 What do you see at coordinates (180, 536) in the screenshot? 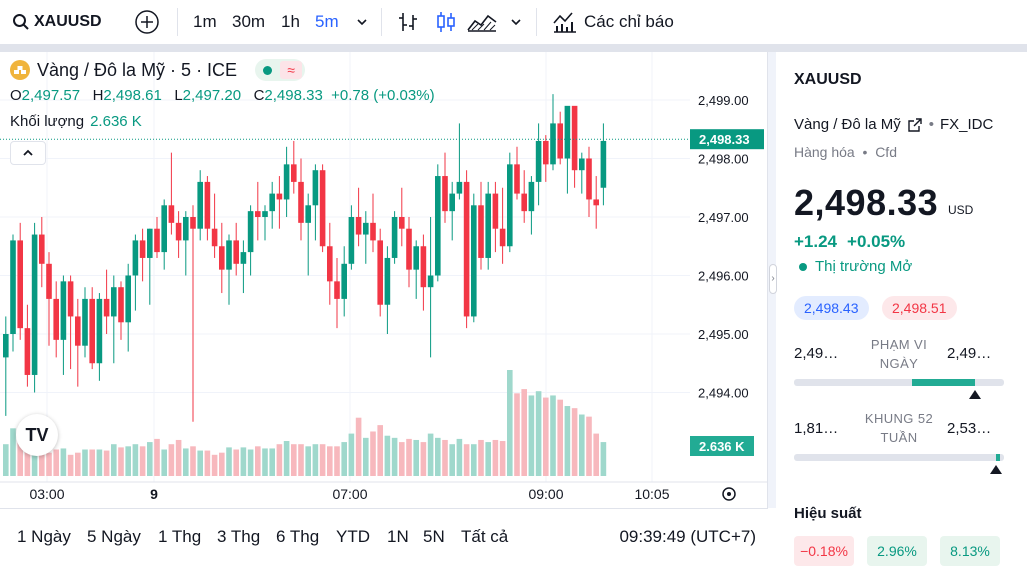
I see `range-1m-button: 1 Thg` at bounding box center [180, 536].